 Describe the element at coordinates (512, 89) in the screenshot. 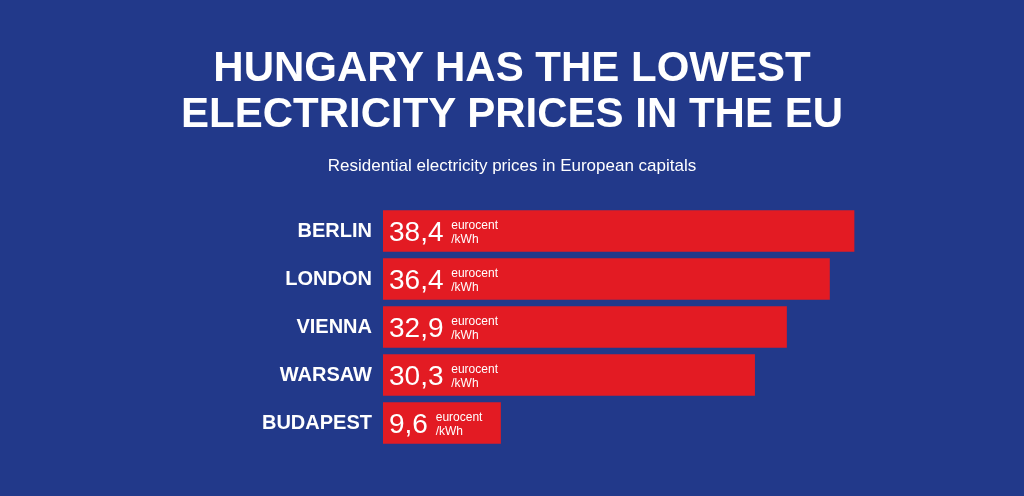

I see `chart-title: HUNGARY HAS THE LOWEST ELECTRICITY PRICES IN THE EU` at that location.